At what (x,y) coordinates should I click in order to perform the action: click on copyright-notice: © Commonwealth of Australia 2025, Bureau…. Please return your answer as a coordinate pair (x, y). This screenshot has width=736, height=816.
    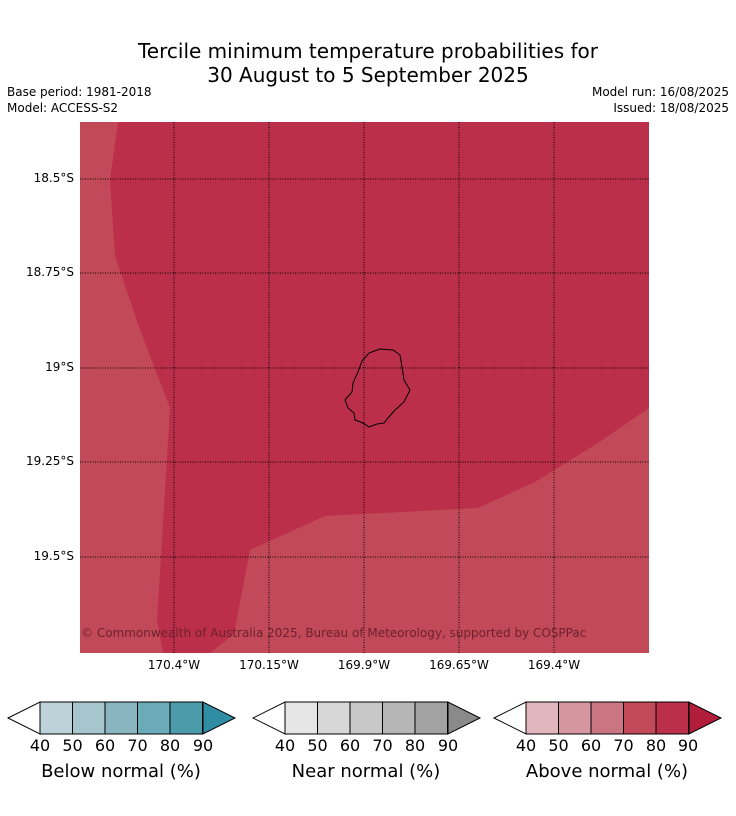
    Looking at the image, I should click on (334, 633).